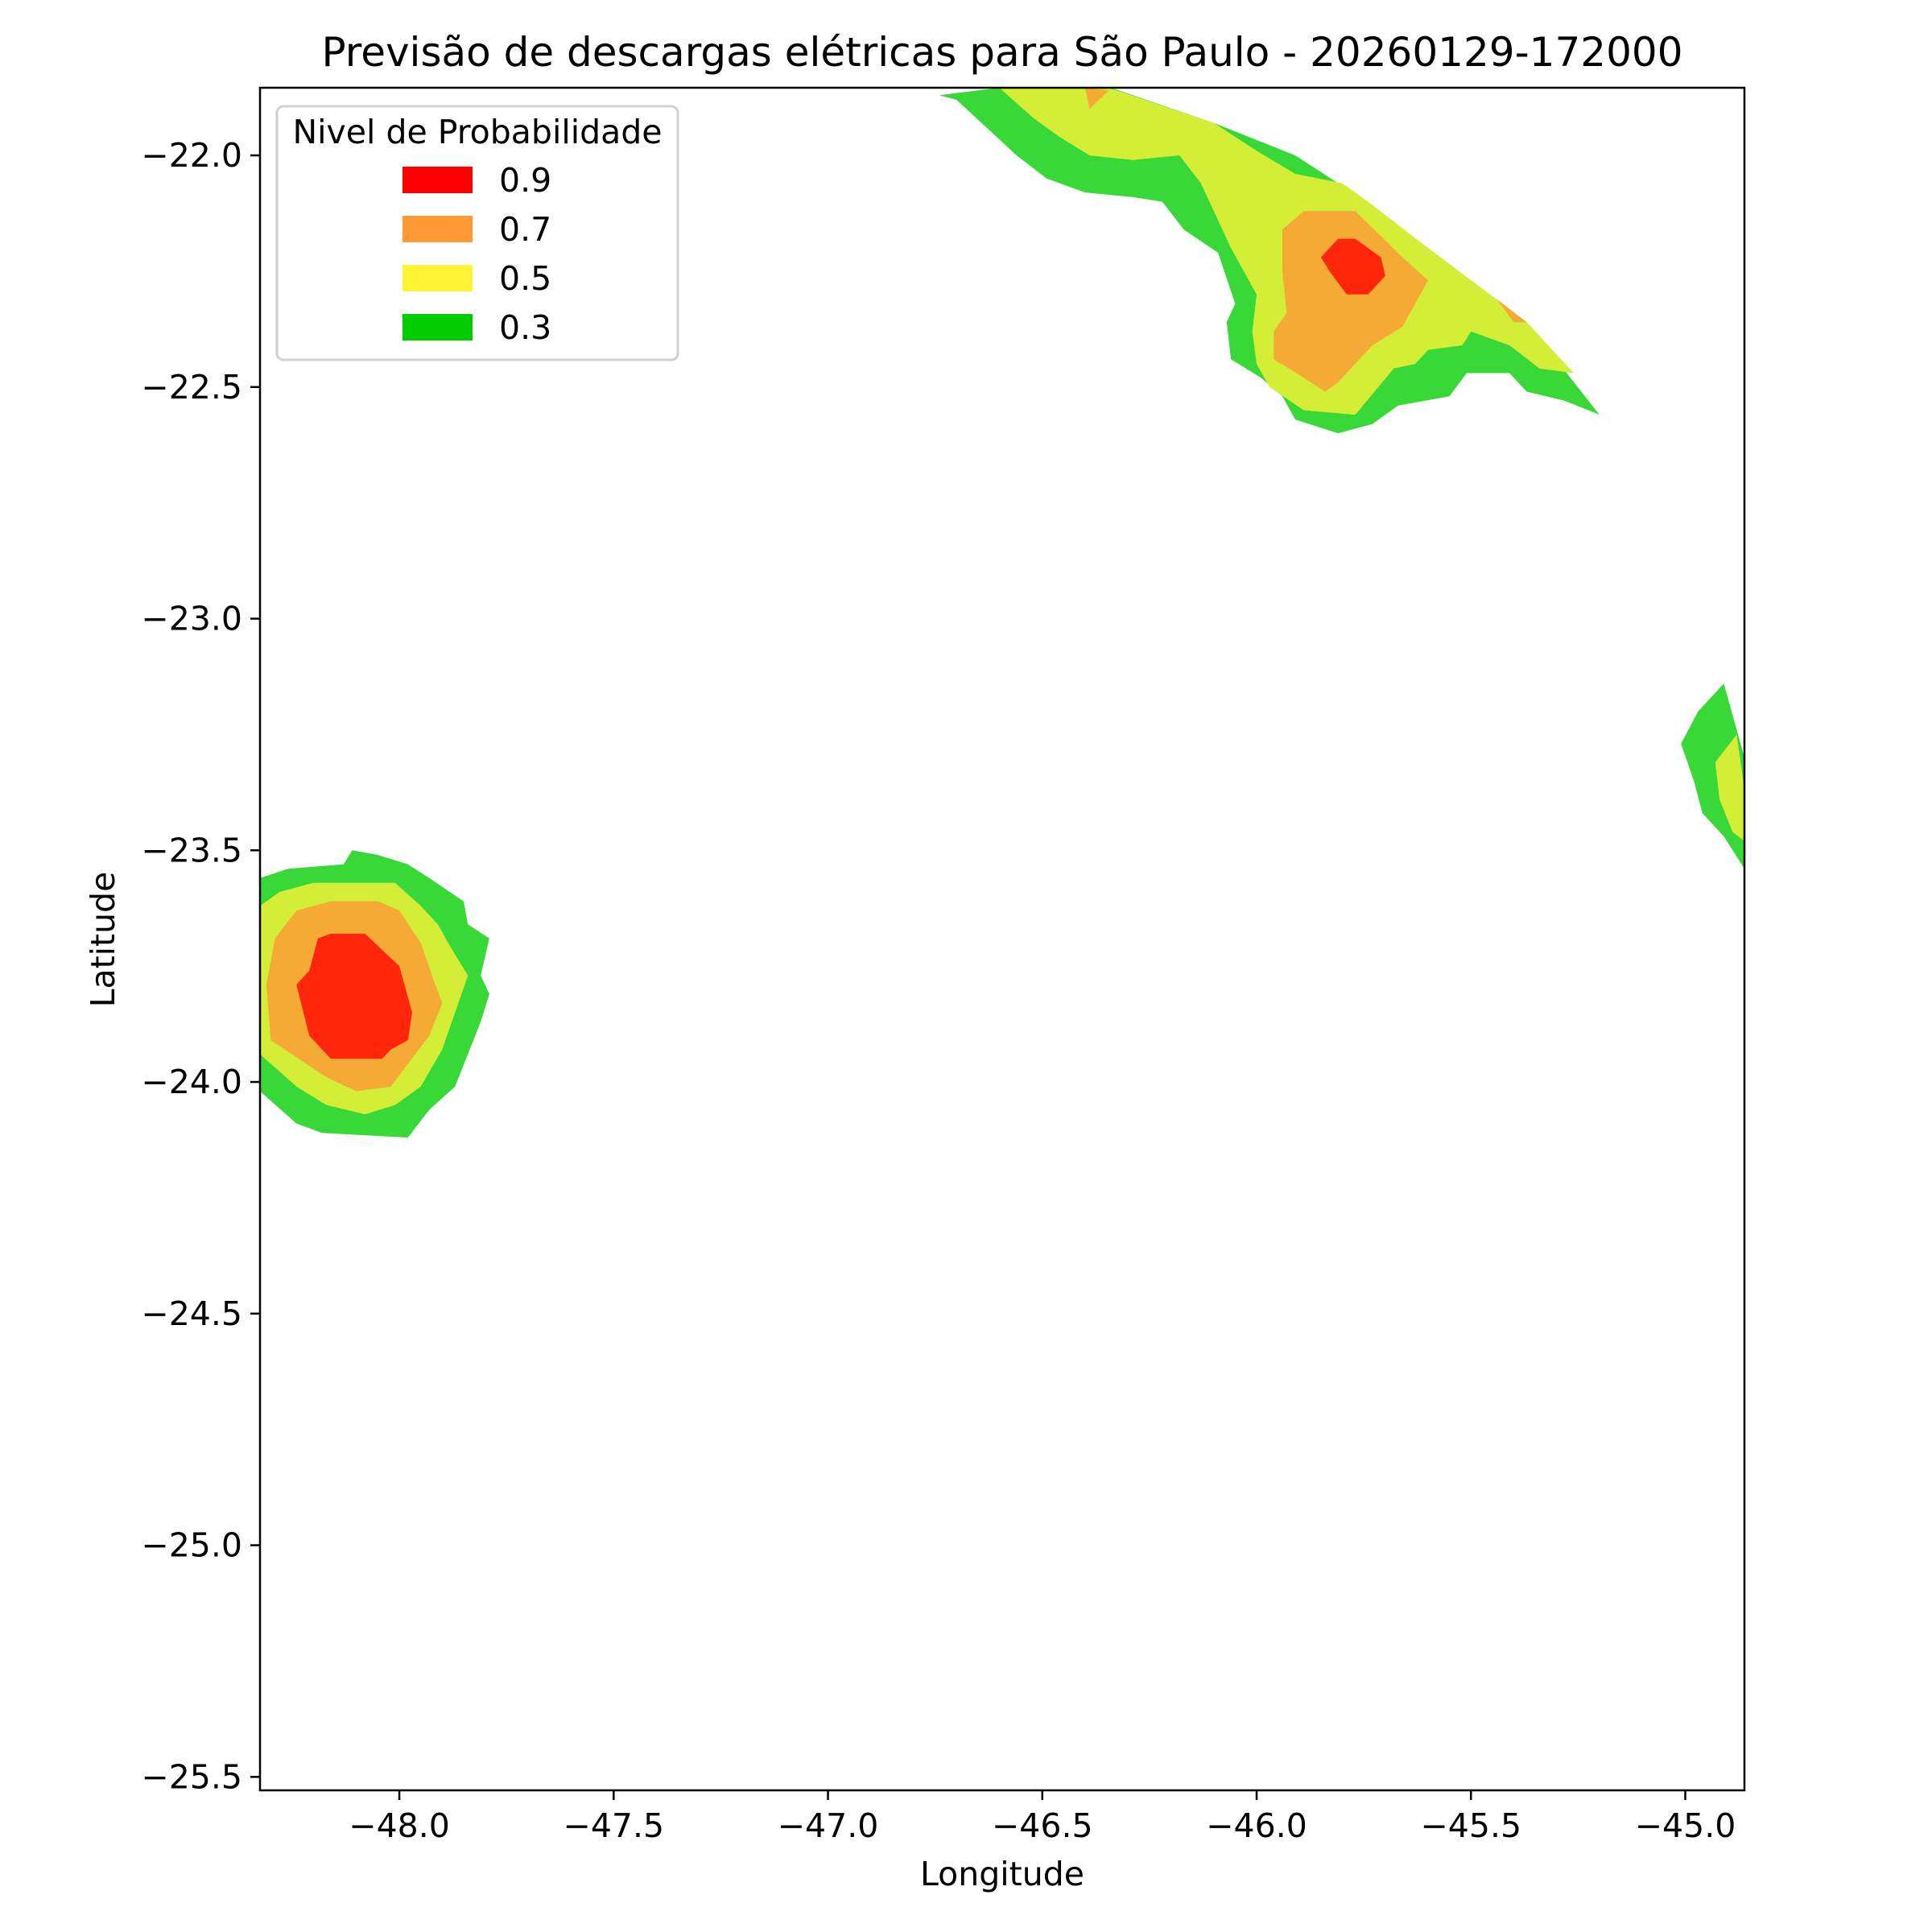 The width and height of the screenshot is (1932, 1932). I want to click on legend-title: Nivel de Probabilidade, so click(477, 132).